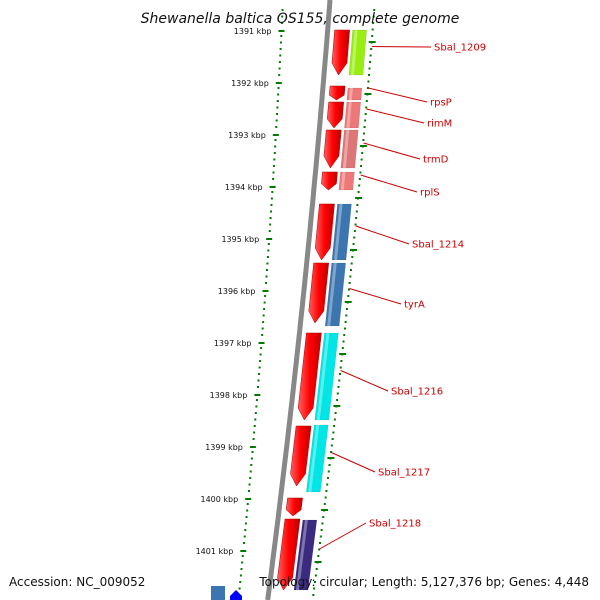 This screenshot has height=600, width=600. Describe the element at coordinates (224, 447) in the screenshot. I see `scale-label: 1399 kbp` at that location.